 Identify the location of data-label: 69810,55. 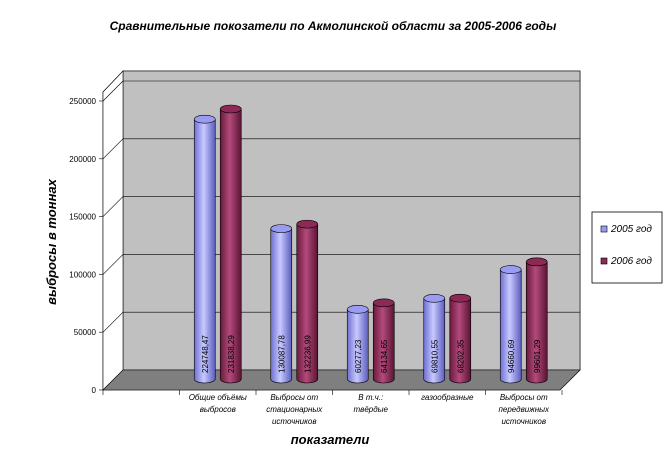
(434, 356).